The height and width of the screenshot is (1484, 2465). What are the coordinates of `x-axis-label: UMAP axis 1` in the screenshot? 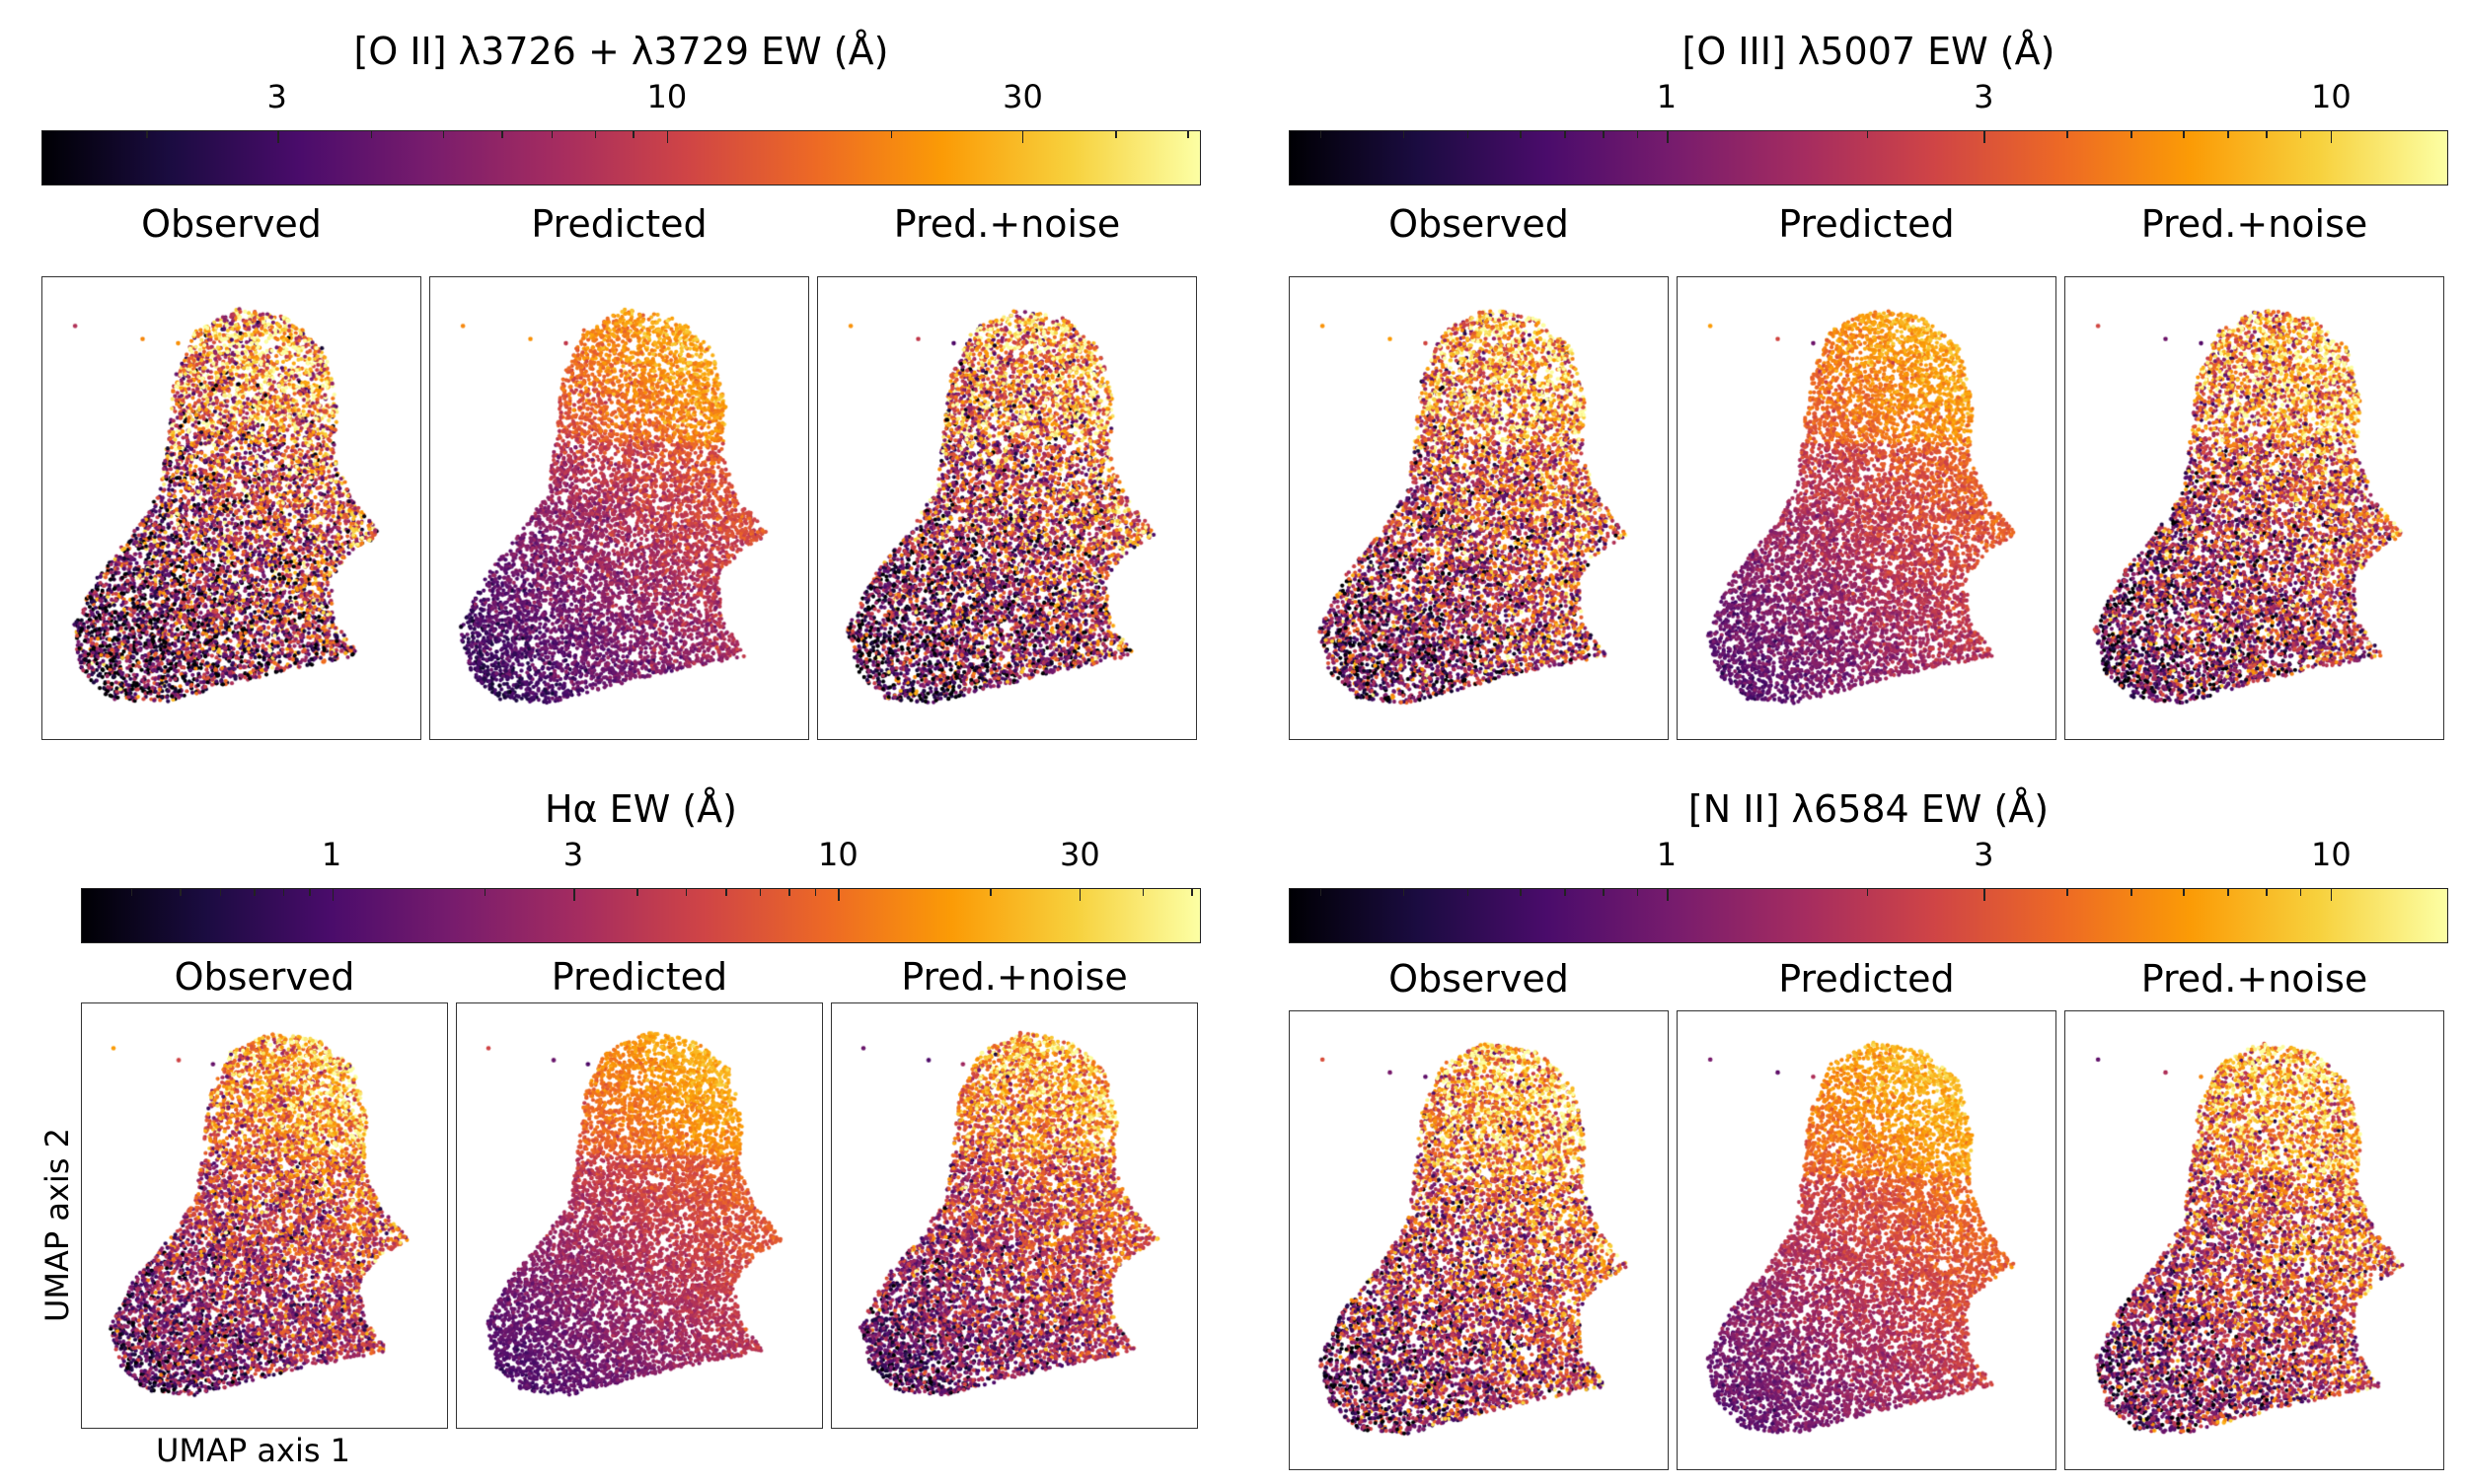 It's located at (254, 1450).